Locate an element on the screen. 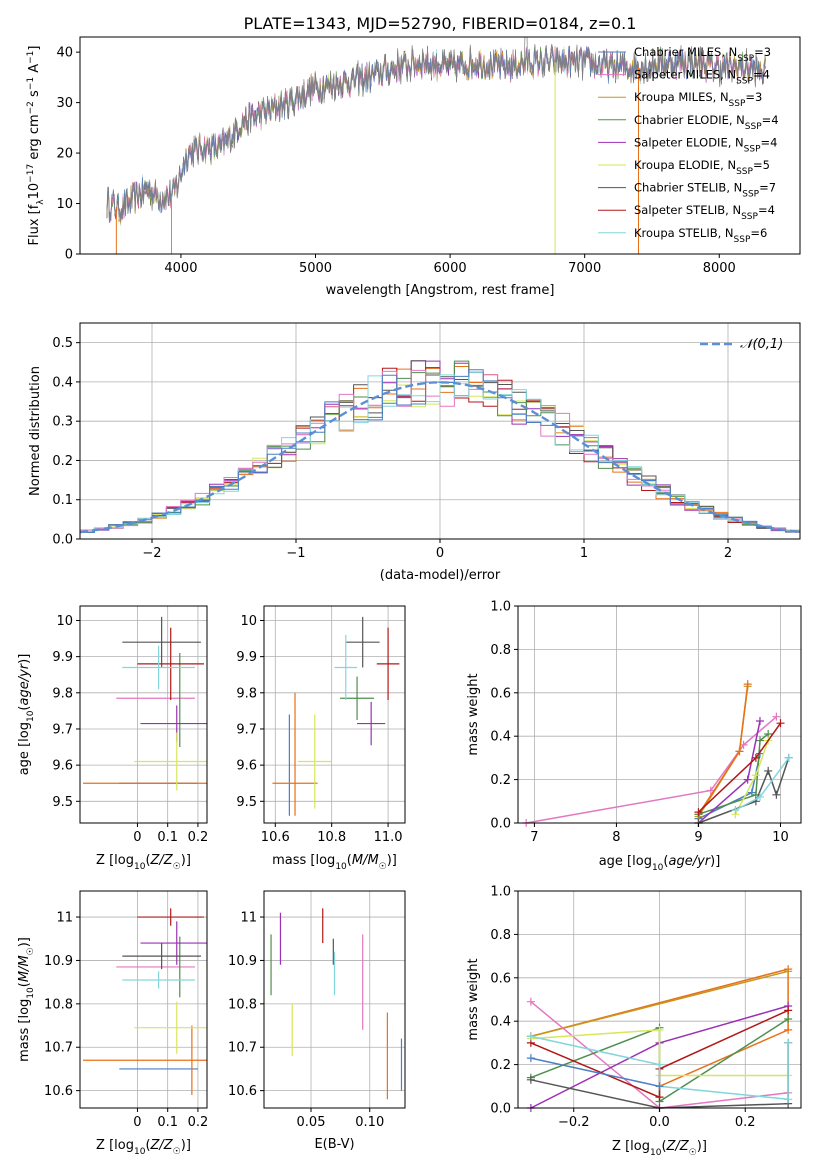 The height and width of the screenshot is (1170, 819). legend-entry: Kroupa STELIB, NSSP=6 is located at coordinates (700, 235).